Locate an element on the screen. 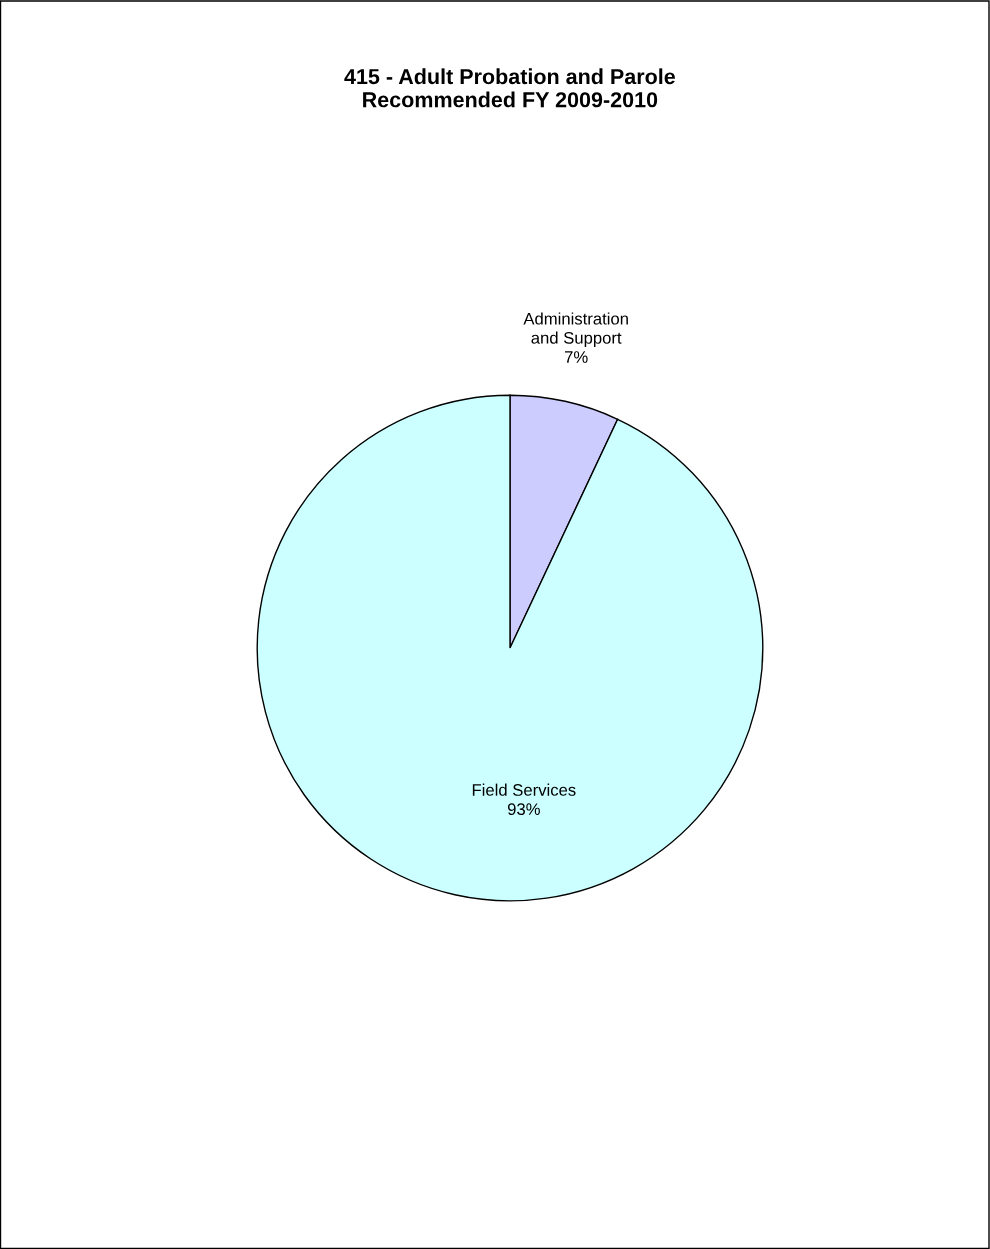 The width and height of the screenshot is (990, 1249). data-label: 7% is located at coordinates (576, 357).